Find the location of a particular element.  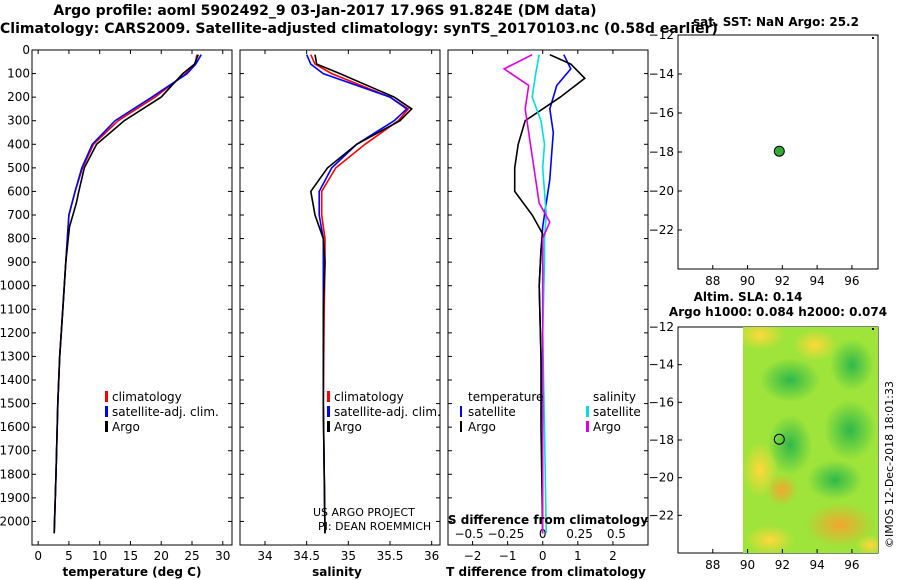

x-tick-label: −1 is located at coordinates (508, 556).